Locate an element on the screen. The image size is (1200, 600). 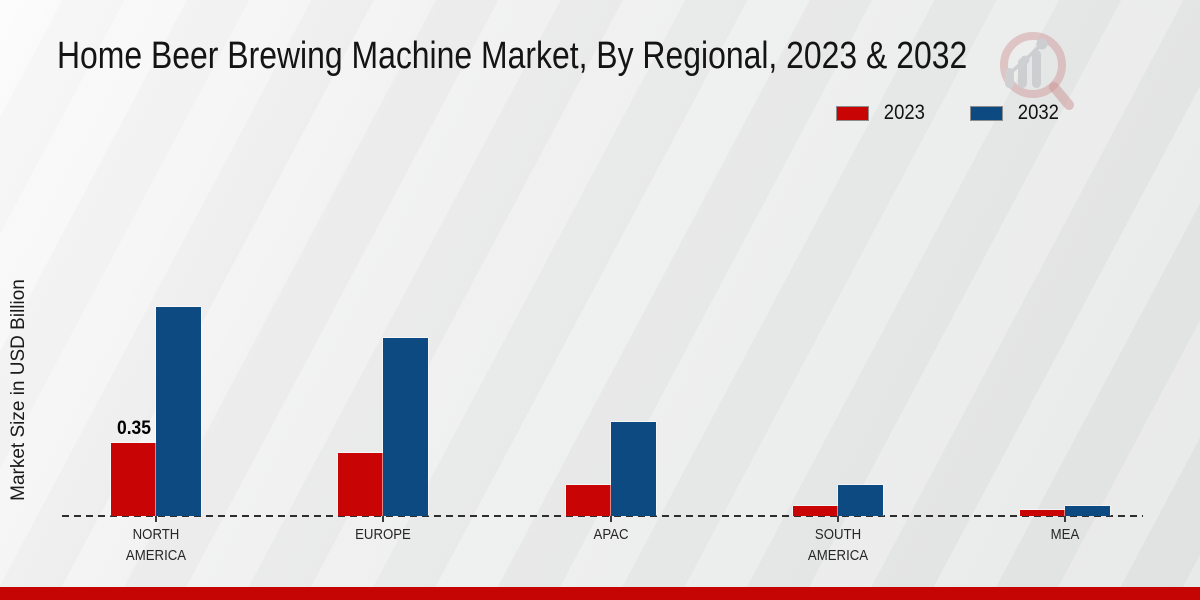
bar-2032-mea is located at coordinates (1087, 510).